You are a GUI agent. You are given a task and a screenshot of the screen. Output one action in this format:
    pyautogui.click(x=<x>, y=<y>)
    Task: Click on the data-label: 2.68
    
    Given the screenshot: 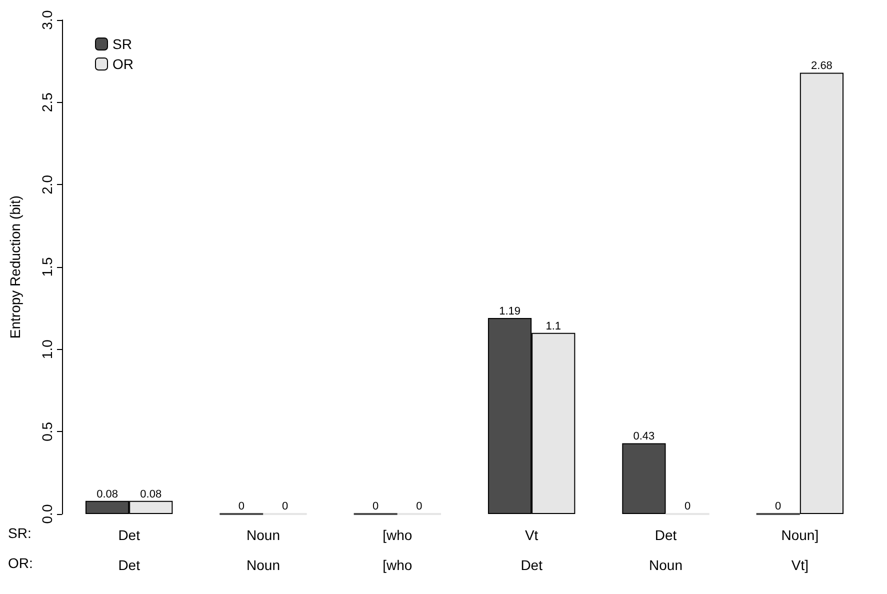 What is the action you would take?
    pyautogui.click(x=821, y=66)
    